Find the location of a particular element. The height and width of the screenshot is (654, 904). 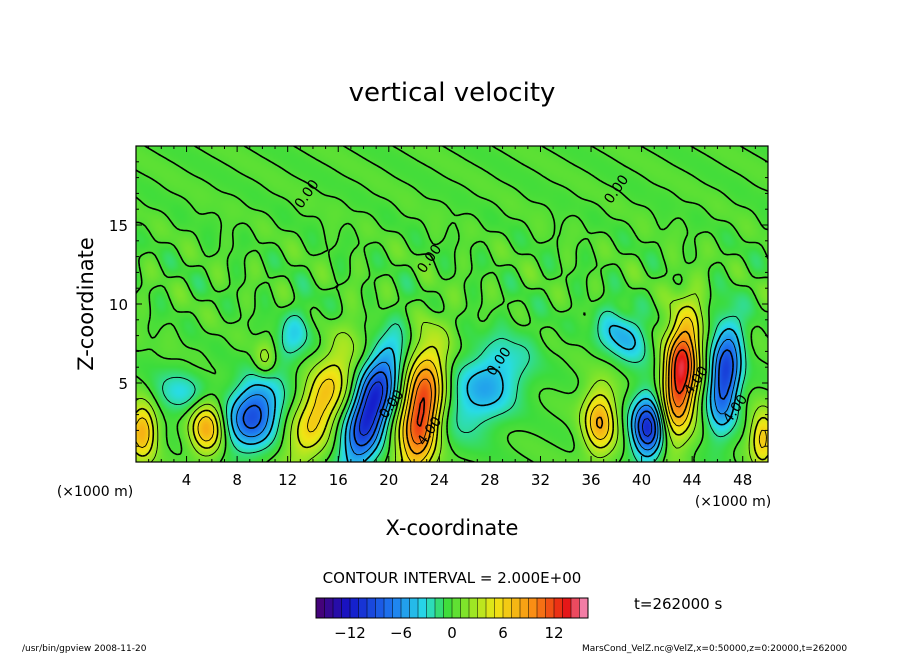

x-tick-label: 40 is located at coordinates (641, 480).